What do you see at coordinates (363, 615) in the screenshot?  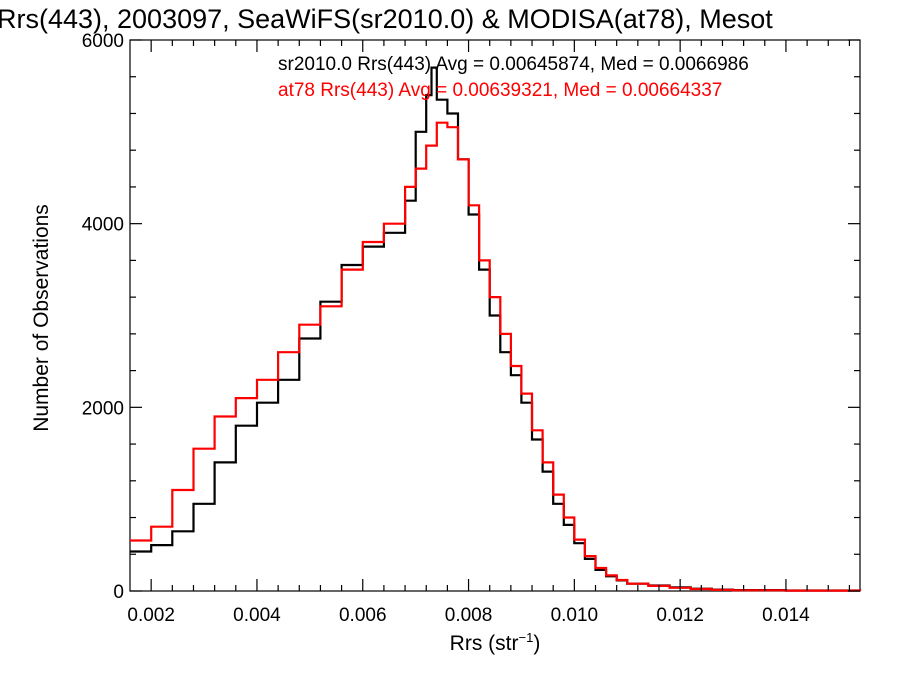 I see `x-tick-label: 0.006` at bounding box center [363, 615].